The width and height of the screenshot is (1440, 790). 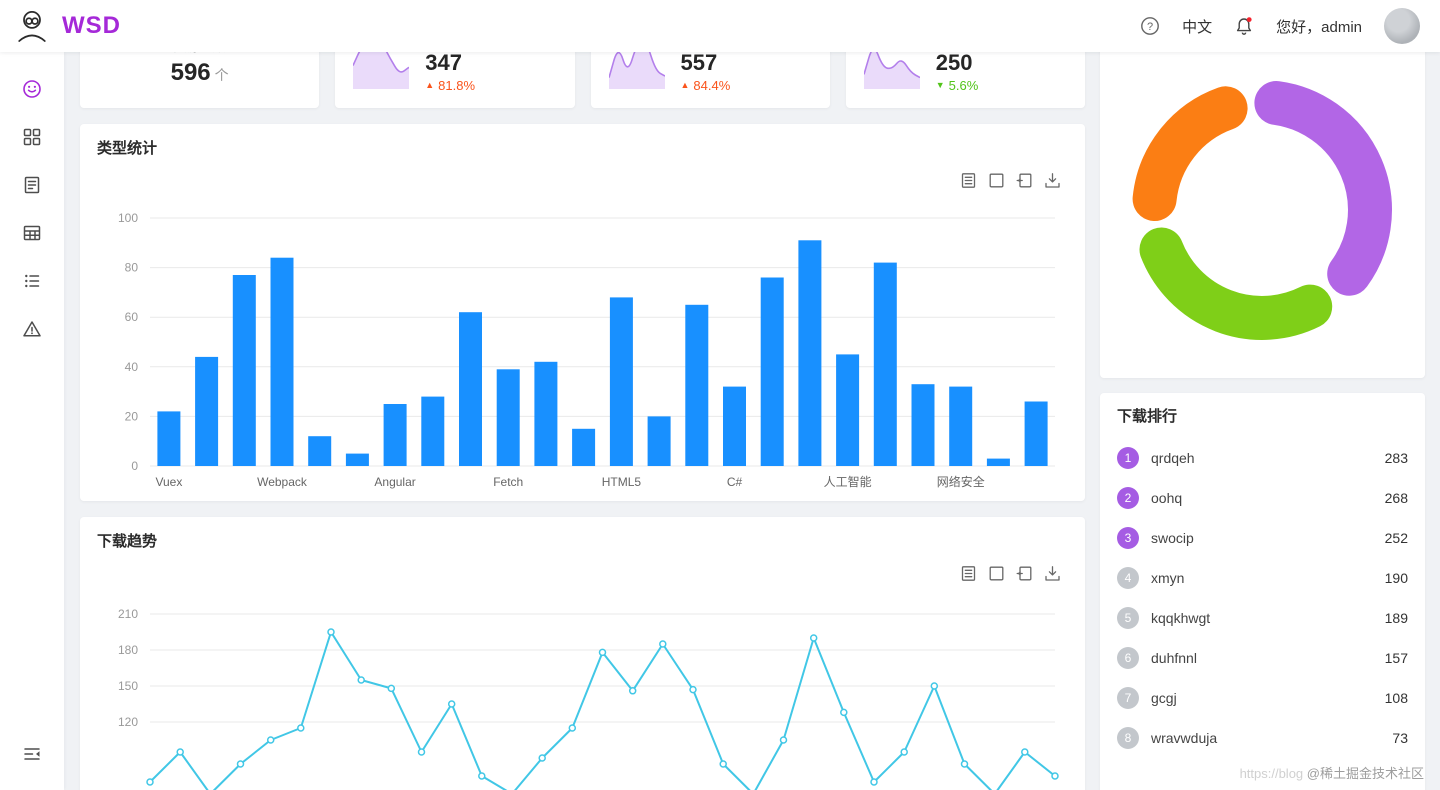 What do you see at coordinates (32, 281) in the screenshot?
I see `list-icon` at bounding box center [32, 281].